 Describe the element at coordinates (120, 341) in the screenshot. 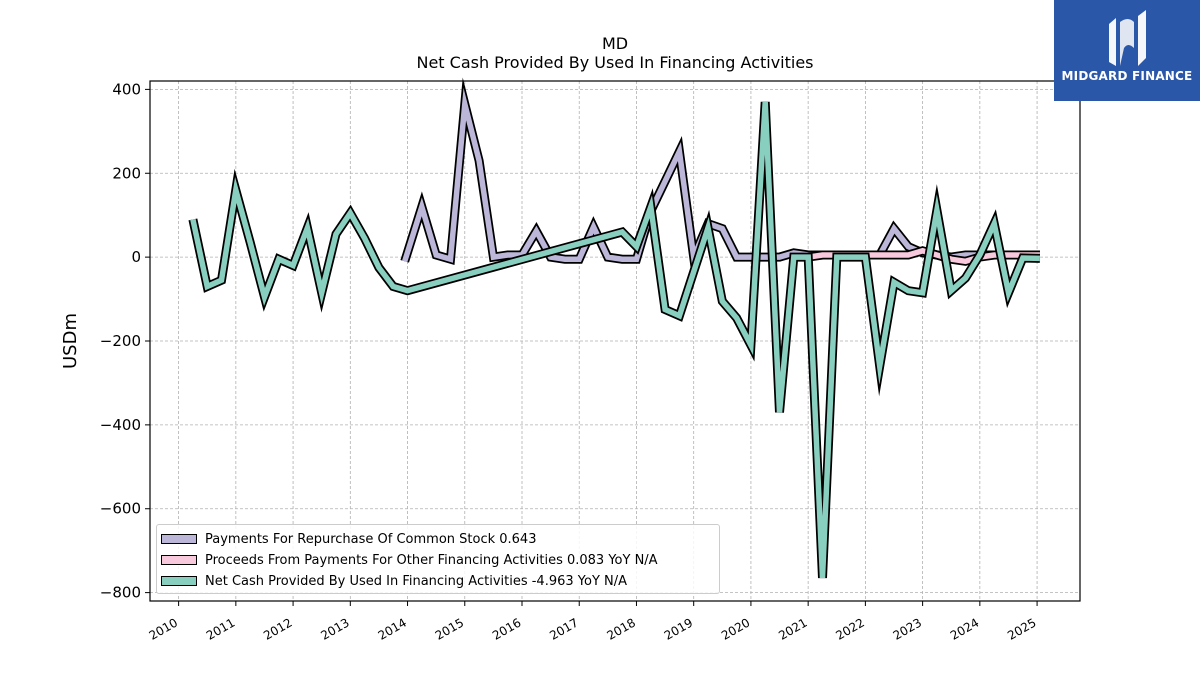

I see `y-tick-label: −200` at that location.